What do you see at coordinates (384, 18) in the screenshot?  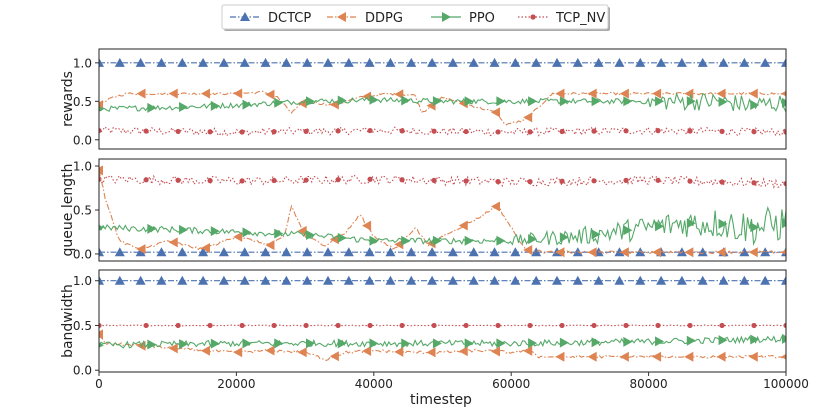 I see `legend-label: DDPG` at bounding box center [384, 18].